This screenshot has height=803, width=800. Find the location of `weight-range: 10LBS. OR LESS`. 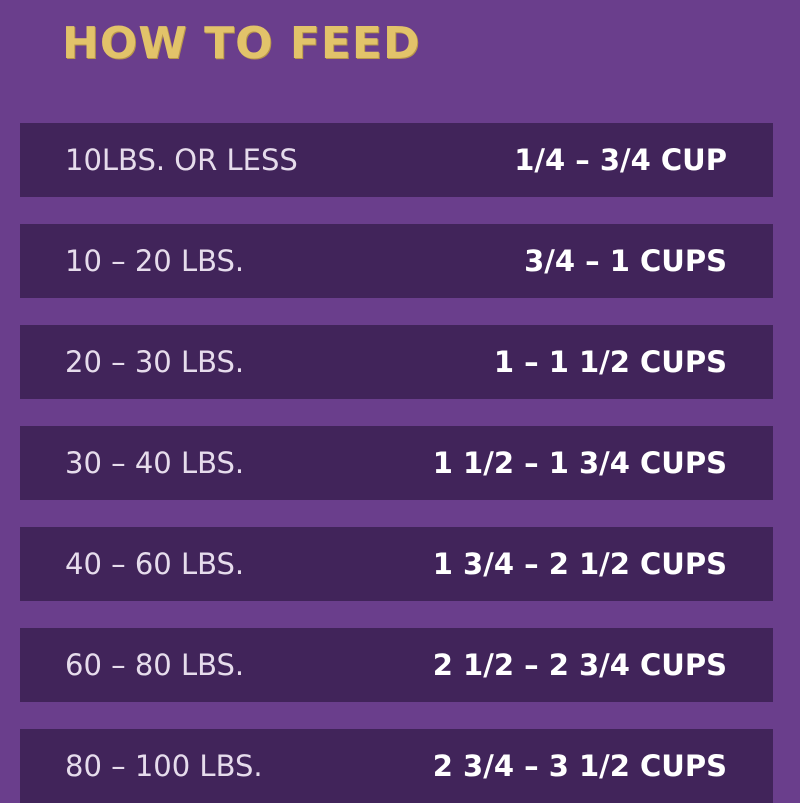

weight-range: 10LBS. OR LESS is located at coordinates (181, 160).